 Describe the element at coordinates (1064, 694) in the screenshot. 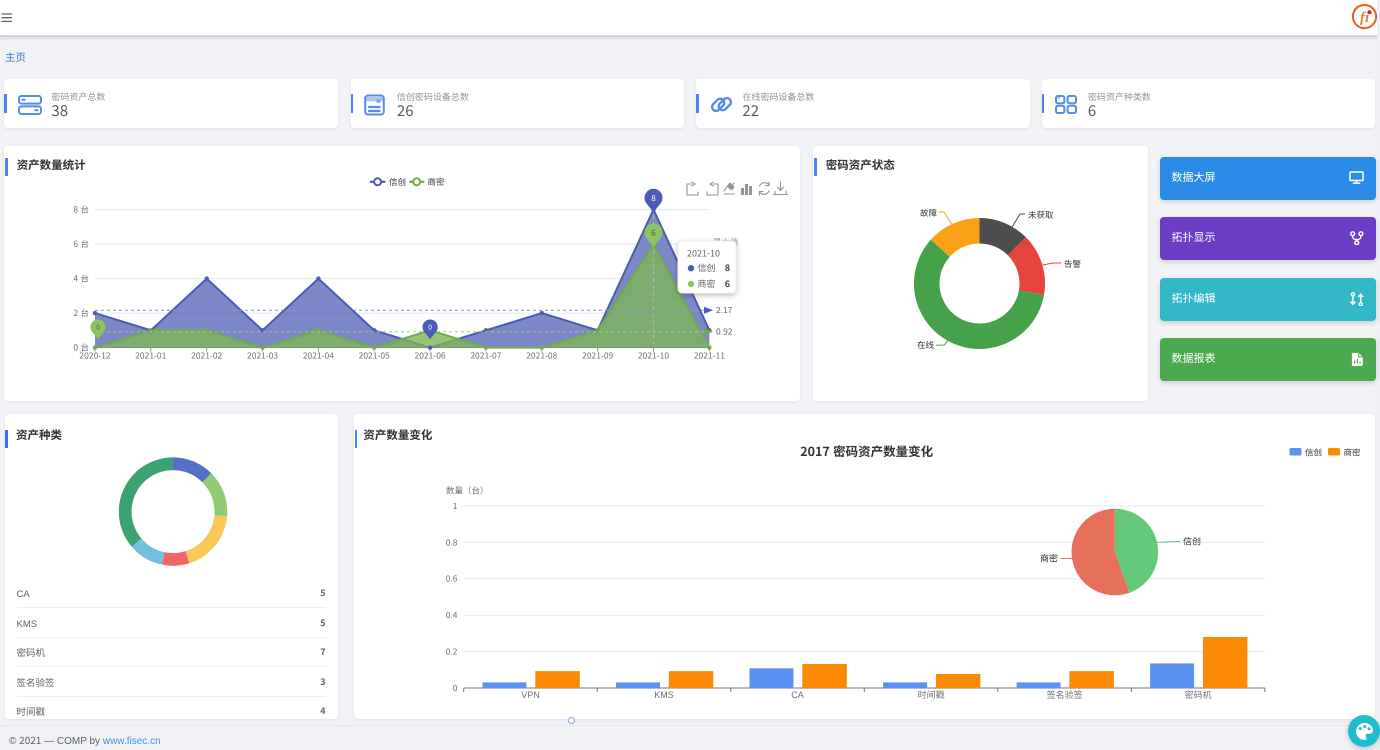

I see `svg-text: 签名验签` at that location.